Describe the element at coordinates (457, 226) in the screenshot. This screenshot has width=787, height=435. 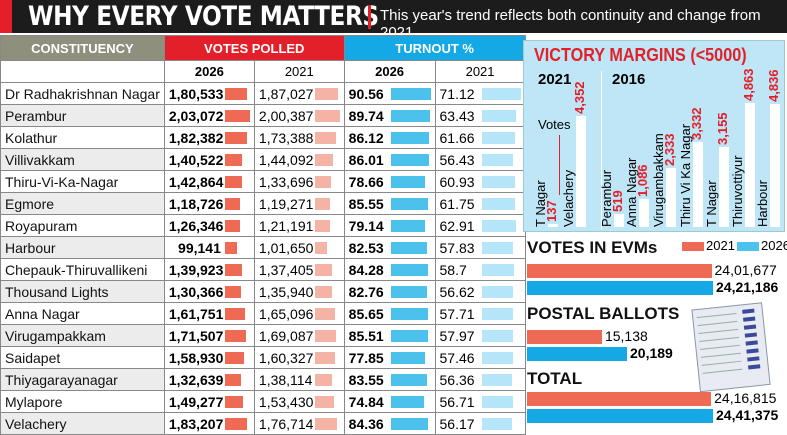
I see `turnout-2021: 62.91` at that location.